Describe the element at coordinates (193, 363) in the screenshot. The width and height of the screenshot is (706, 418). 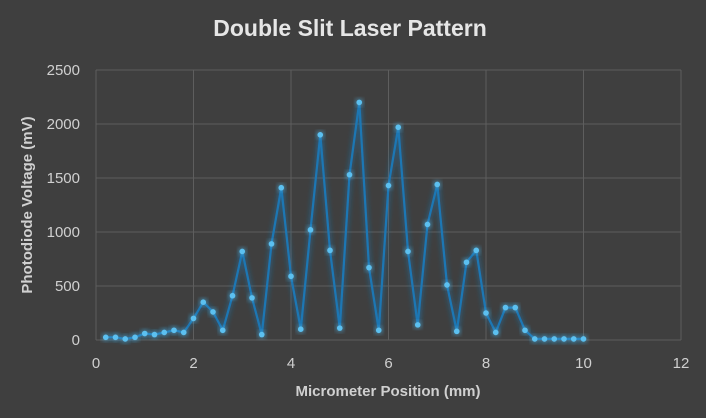
I see `x-tick-label: 2` at that location.